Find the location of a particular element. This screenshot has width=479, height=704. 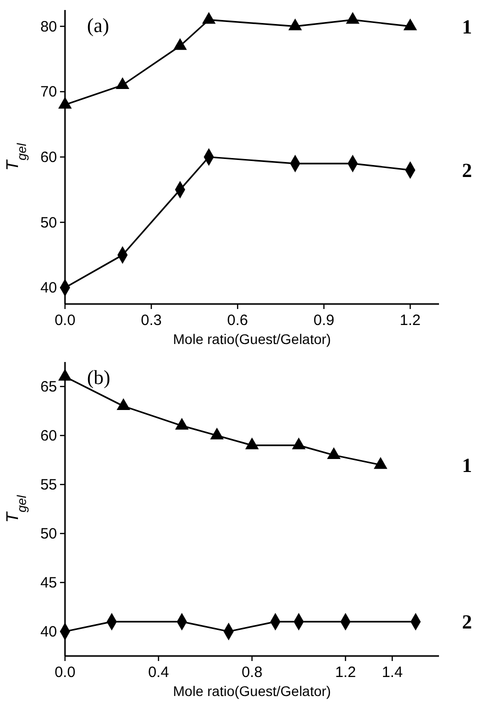

y-tick-label: 55 is located at coordinates (48, 485).